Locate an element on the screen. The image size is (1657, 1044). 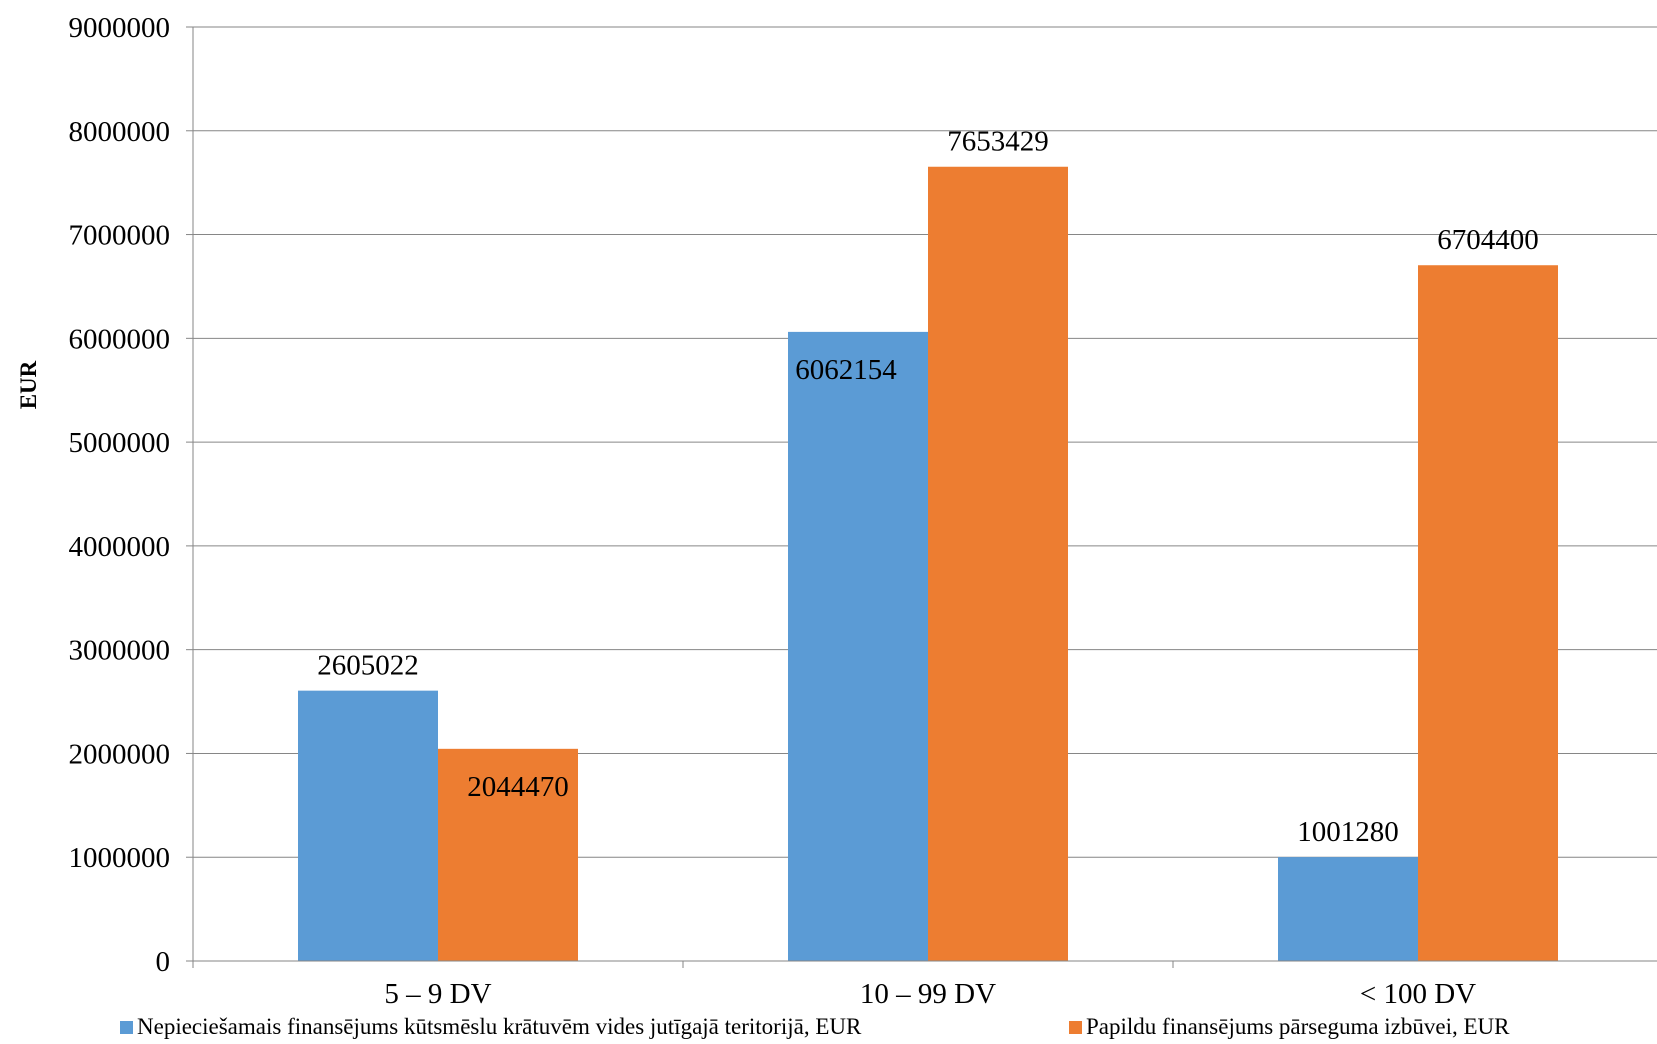
y-tick-label: 4000000 is located at coordinates (120, 547).